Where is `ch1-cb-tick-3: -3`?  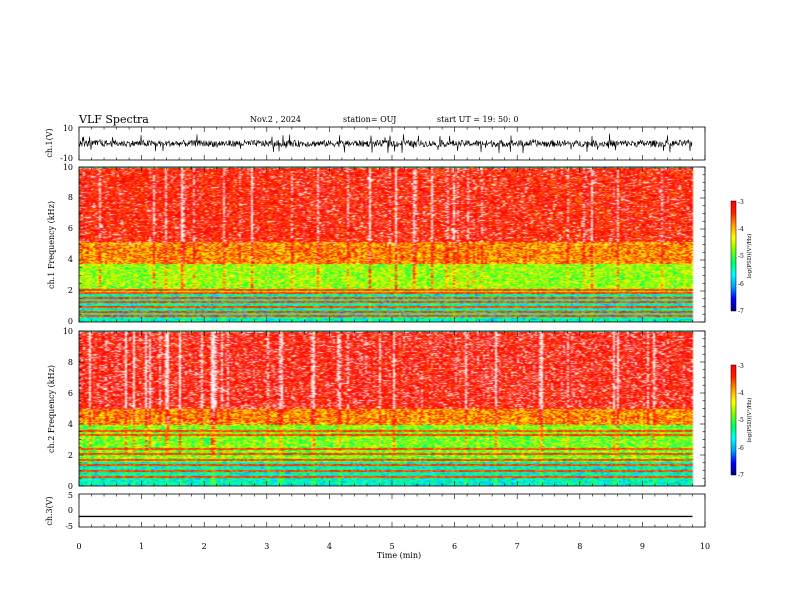 ch1-cb-tick-3: -3 is located at coordinates (741, 202).